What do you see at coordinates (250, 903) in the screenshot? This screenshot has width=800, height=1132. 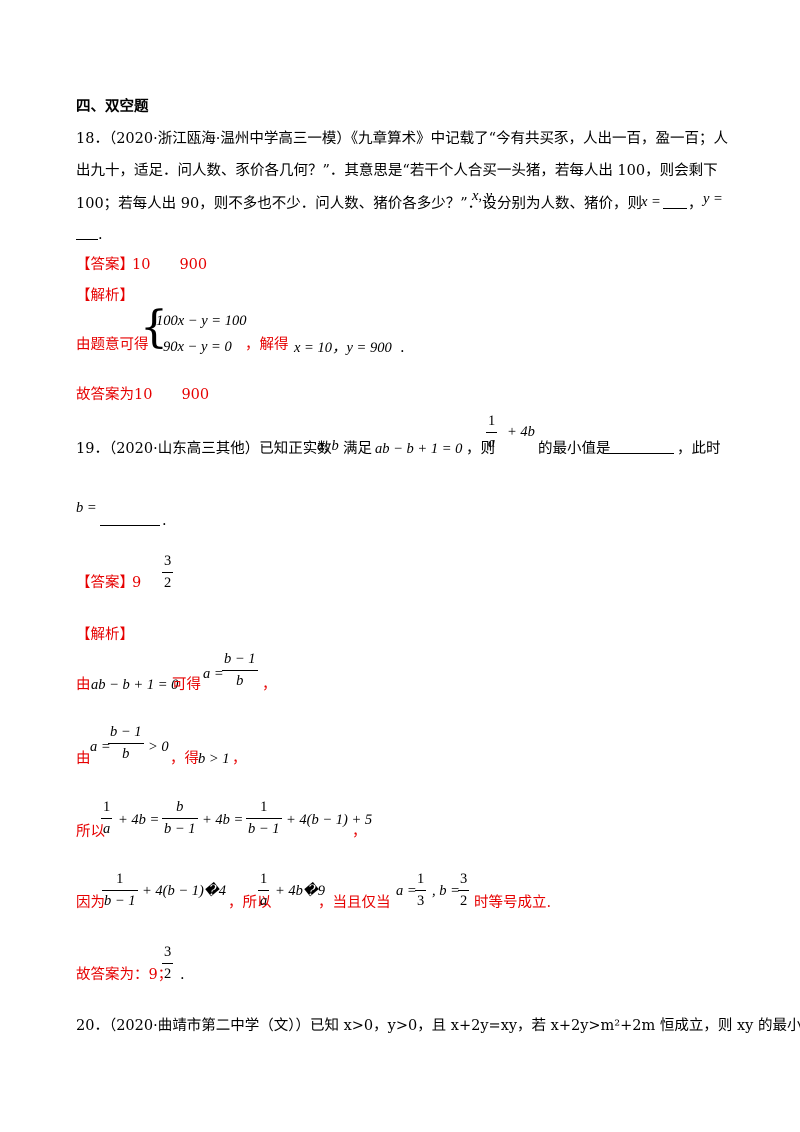 I see `q19-s4-b: ，所以` at bounding box center [250, 903].